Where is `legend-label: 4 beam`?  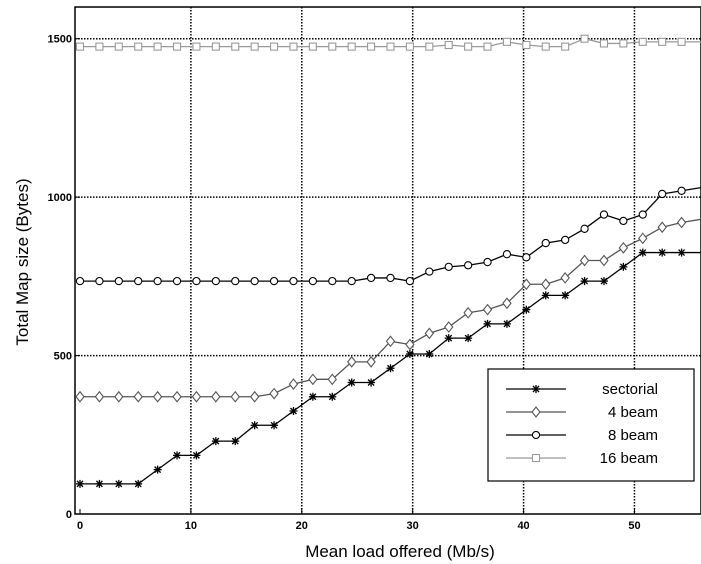
legend-label: 4 beam is located at coordinates (633, 412).